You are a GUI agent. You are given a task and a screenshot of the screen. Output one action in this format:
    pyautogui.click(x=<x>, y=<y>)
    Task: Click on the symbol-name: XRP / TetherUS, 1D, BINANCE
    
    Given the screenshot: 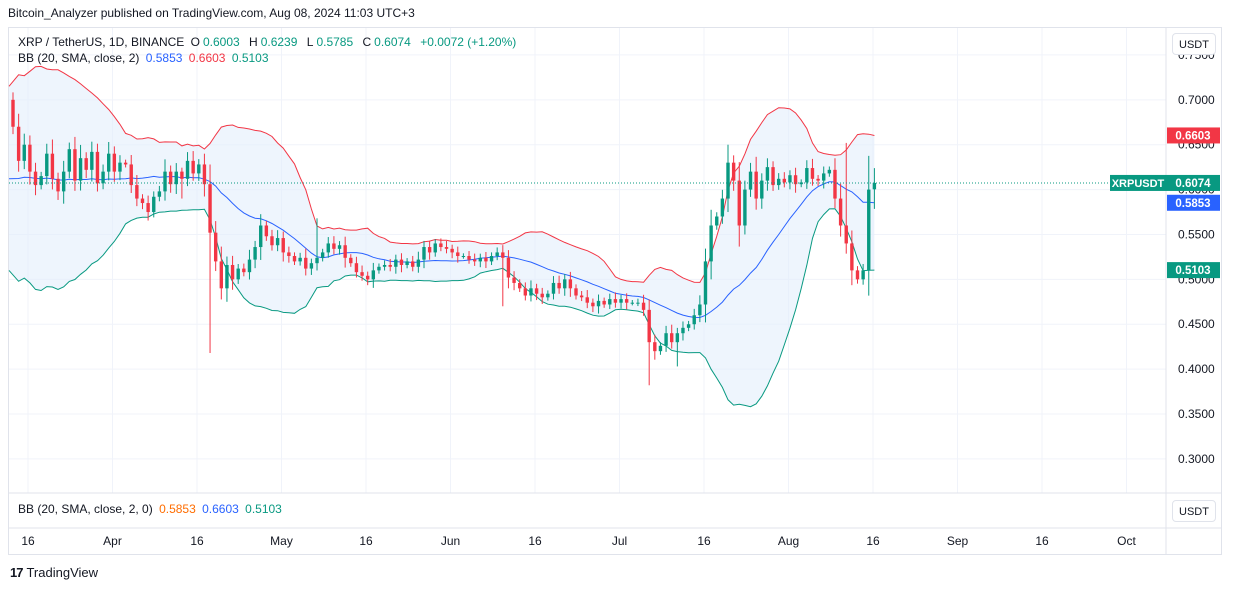 What is the action you would take?
    pyautogui.click(x=101, y=42)
    